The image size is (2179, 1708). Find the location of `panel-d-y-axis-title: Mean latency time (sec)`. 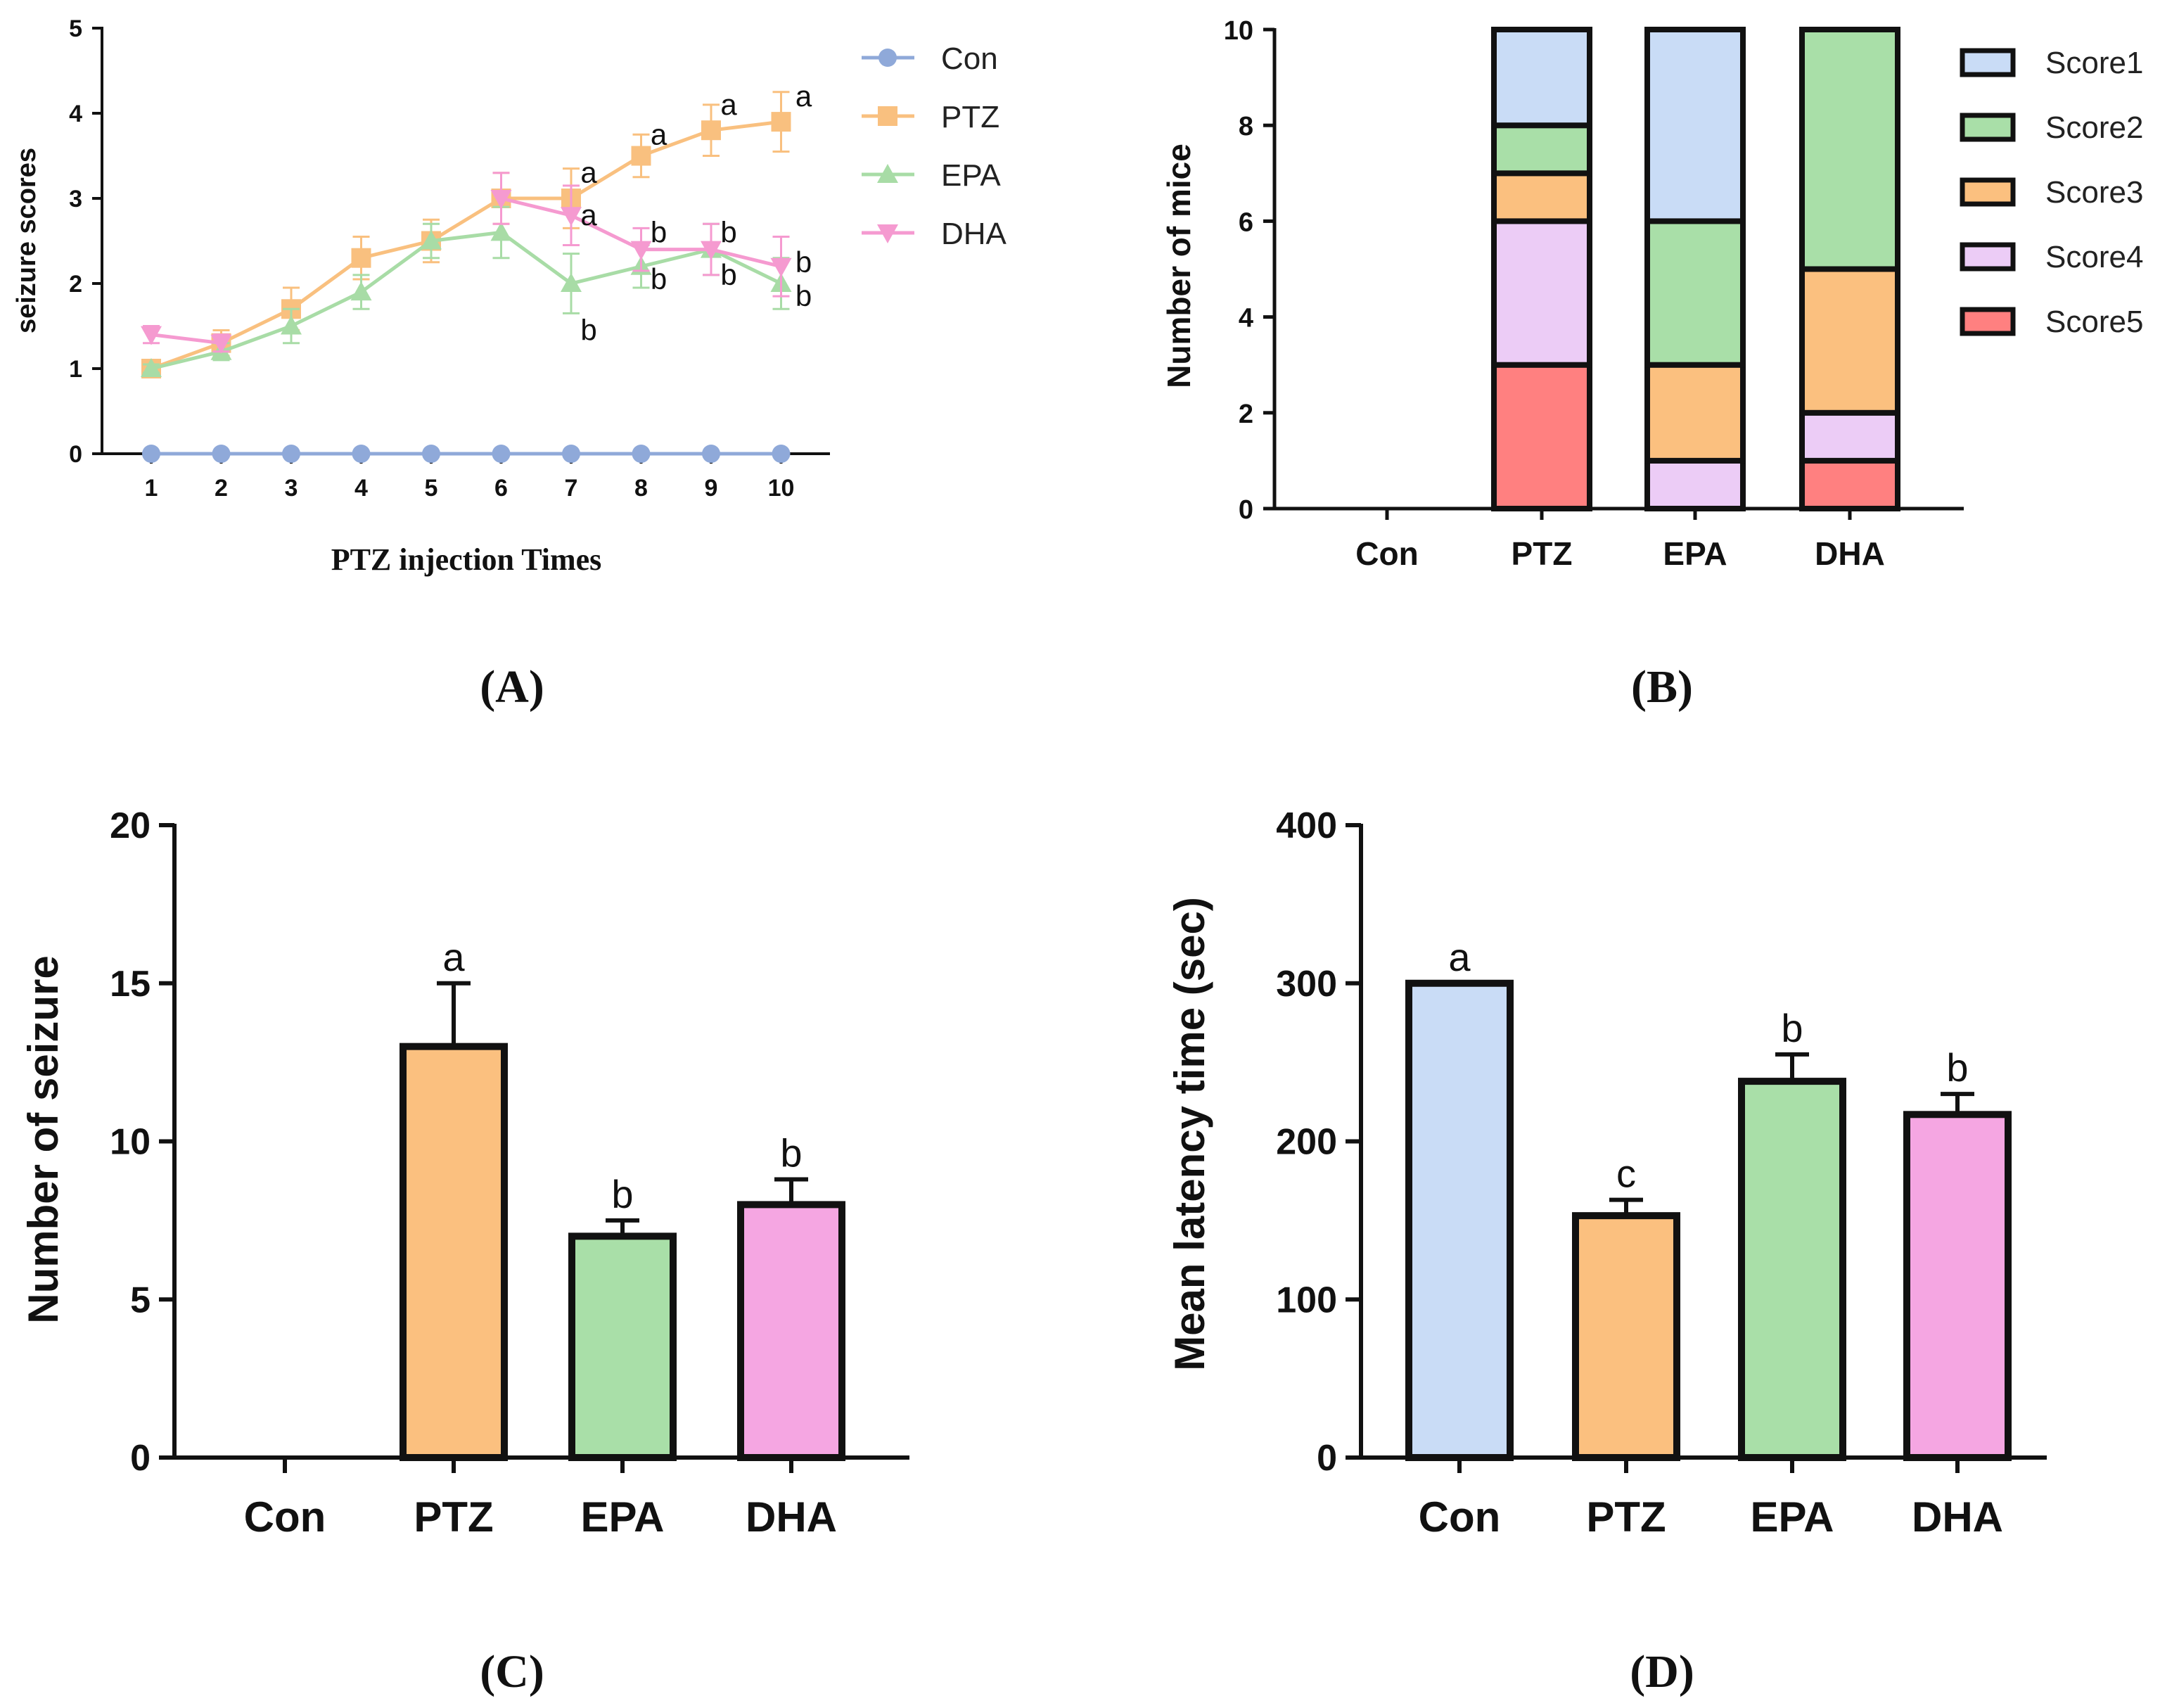

panel-d-y-axis-title: Mean latency time (sec) is located at coordinates (1189, 1134).